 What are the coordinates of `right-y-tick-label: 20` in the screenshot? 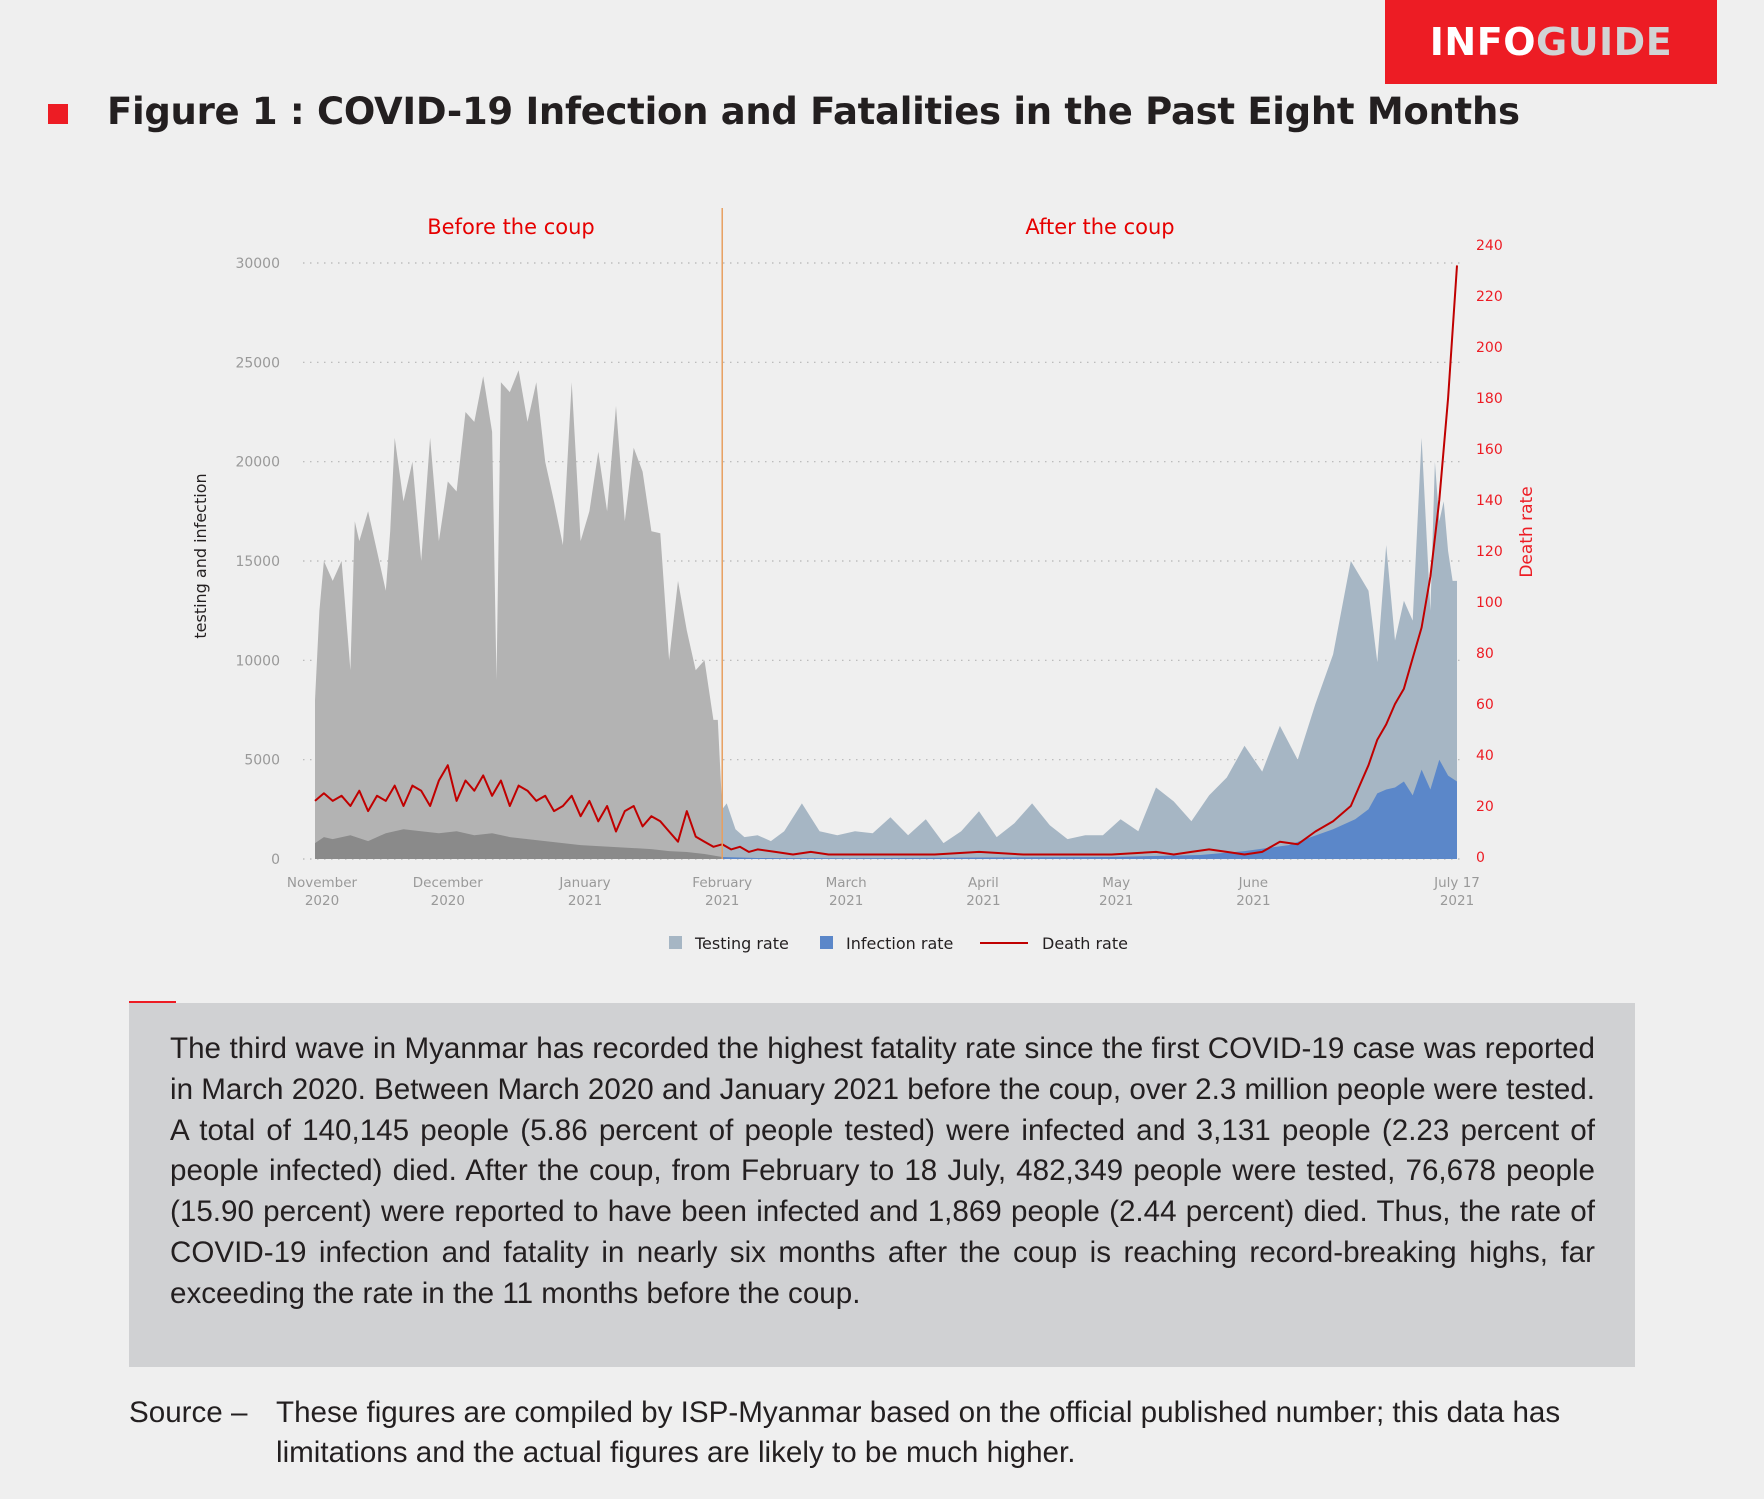 It's located at (1485, 807).